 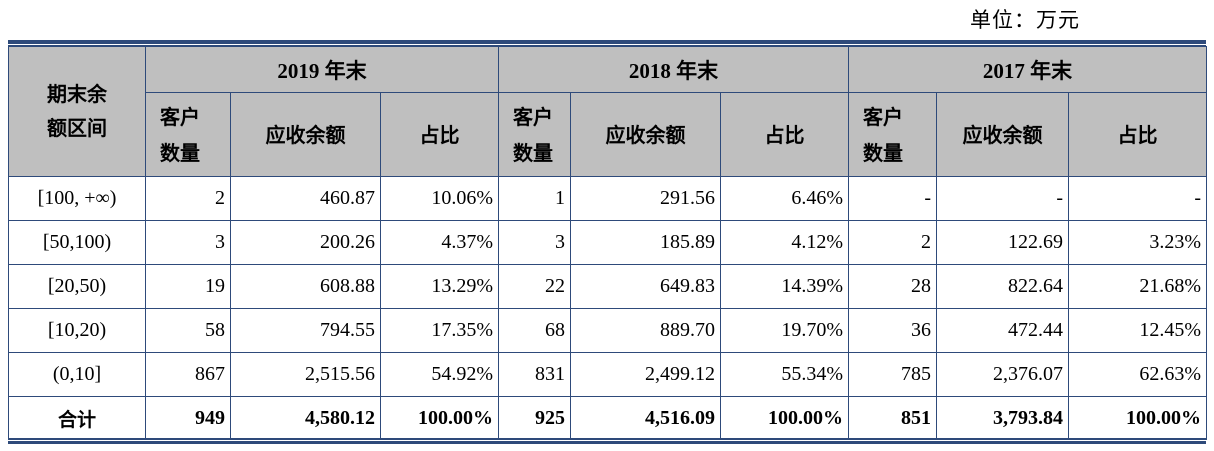 I want to click on table-cell: 608.88, so click(x=305, y=286).